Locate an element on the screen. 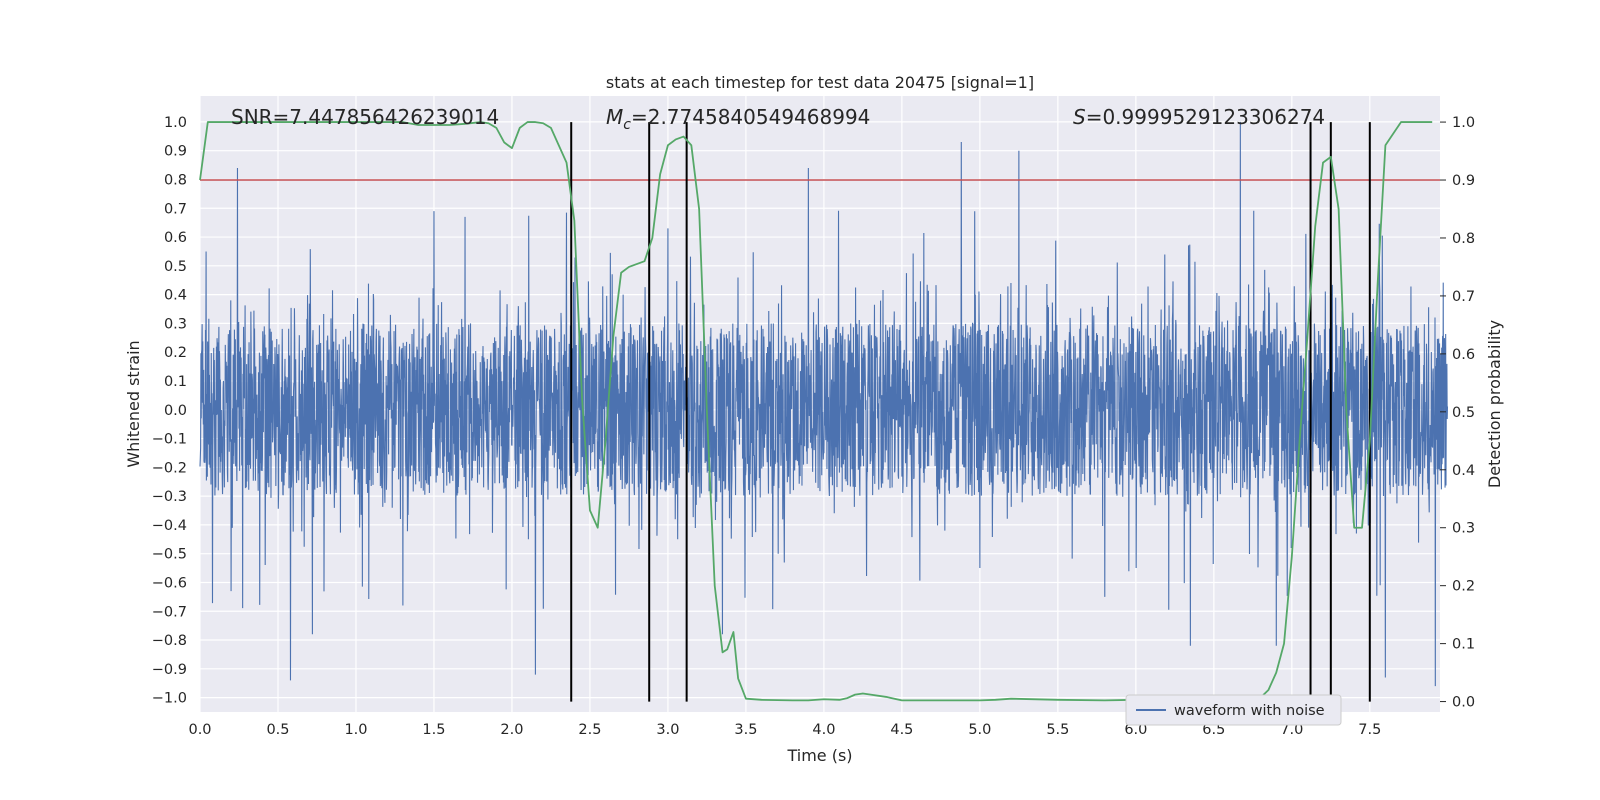 The height and width of the screenshot is (800, 1600). x-tick-label: 4.5 is located at coordinates (901, 730).